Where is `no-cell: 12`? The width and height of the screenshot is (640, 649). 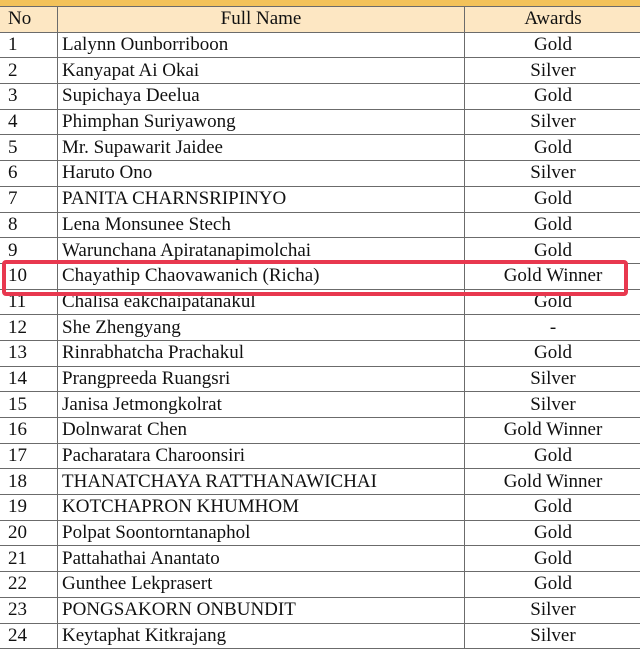 no-cell: 12 is located at coordinates (29, 328).